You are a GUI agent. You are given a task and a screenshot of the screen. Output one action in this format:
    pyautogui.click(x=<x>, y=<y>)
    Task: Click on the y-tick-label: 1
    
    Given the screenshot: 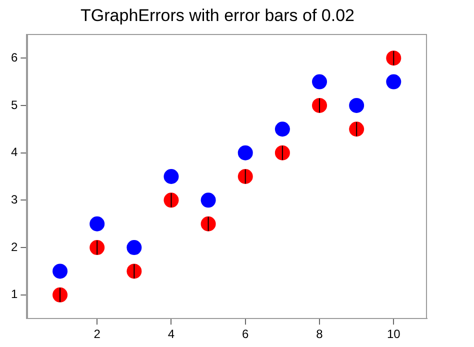 What is the action you would take?
    pyautogui.click(x=14, y=294)
    